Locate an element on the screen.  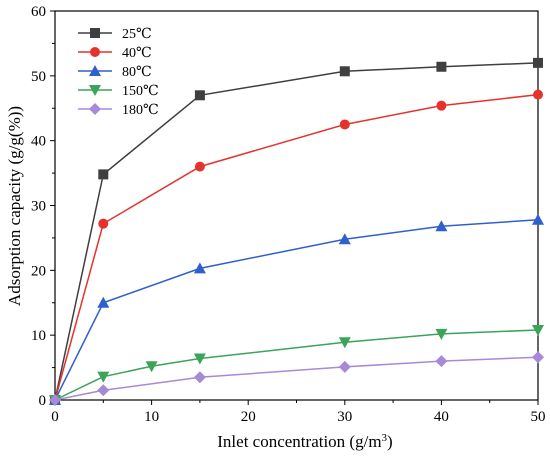
y-tick-label: 30 is located at coordinates (38, 207).